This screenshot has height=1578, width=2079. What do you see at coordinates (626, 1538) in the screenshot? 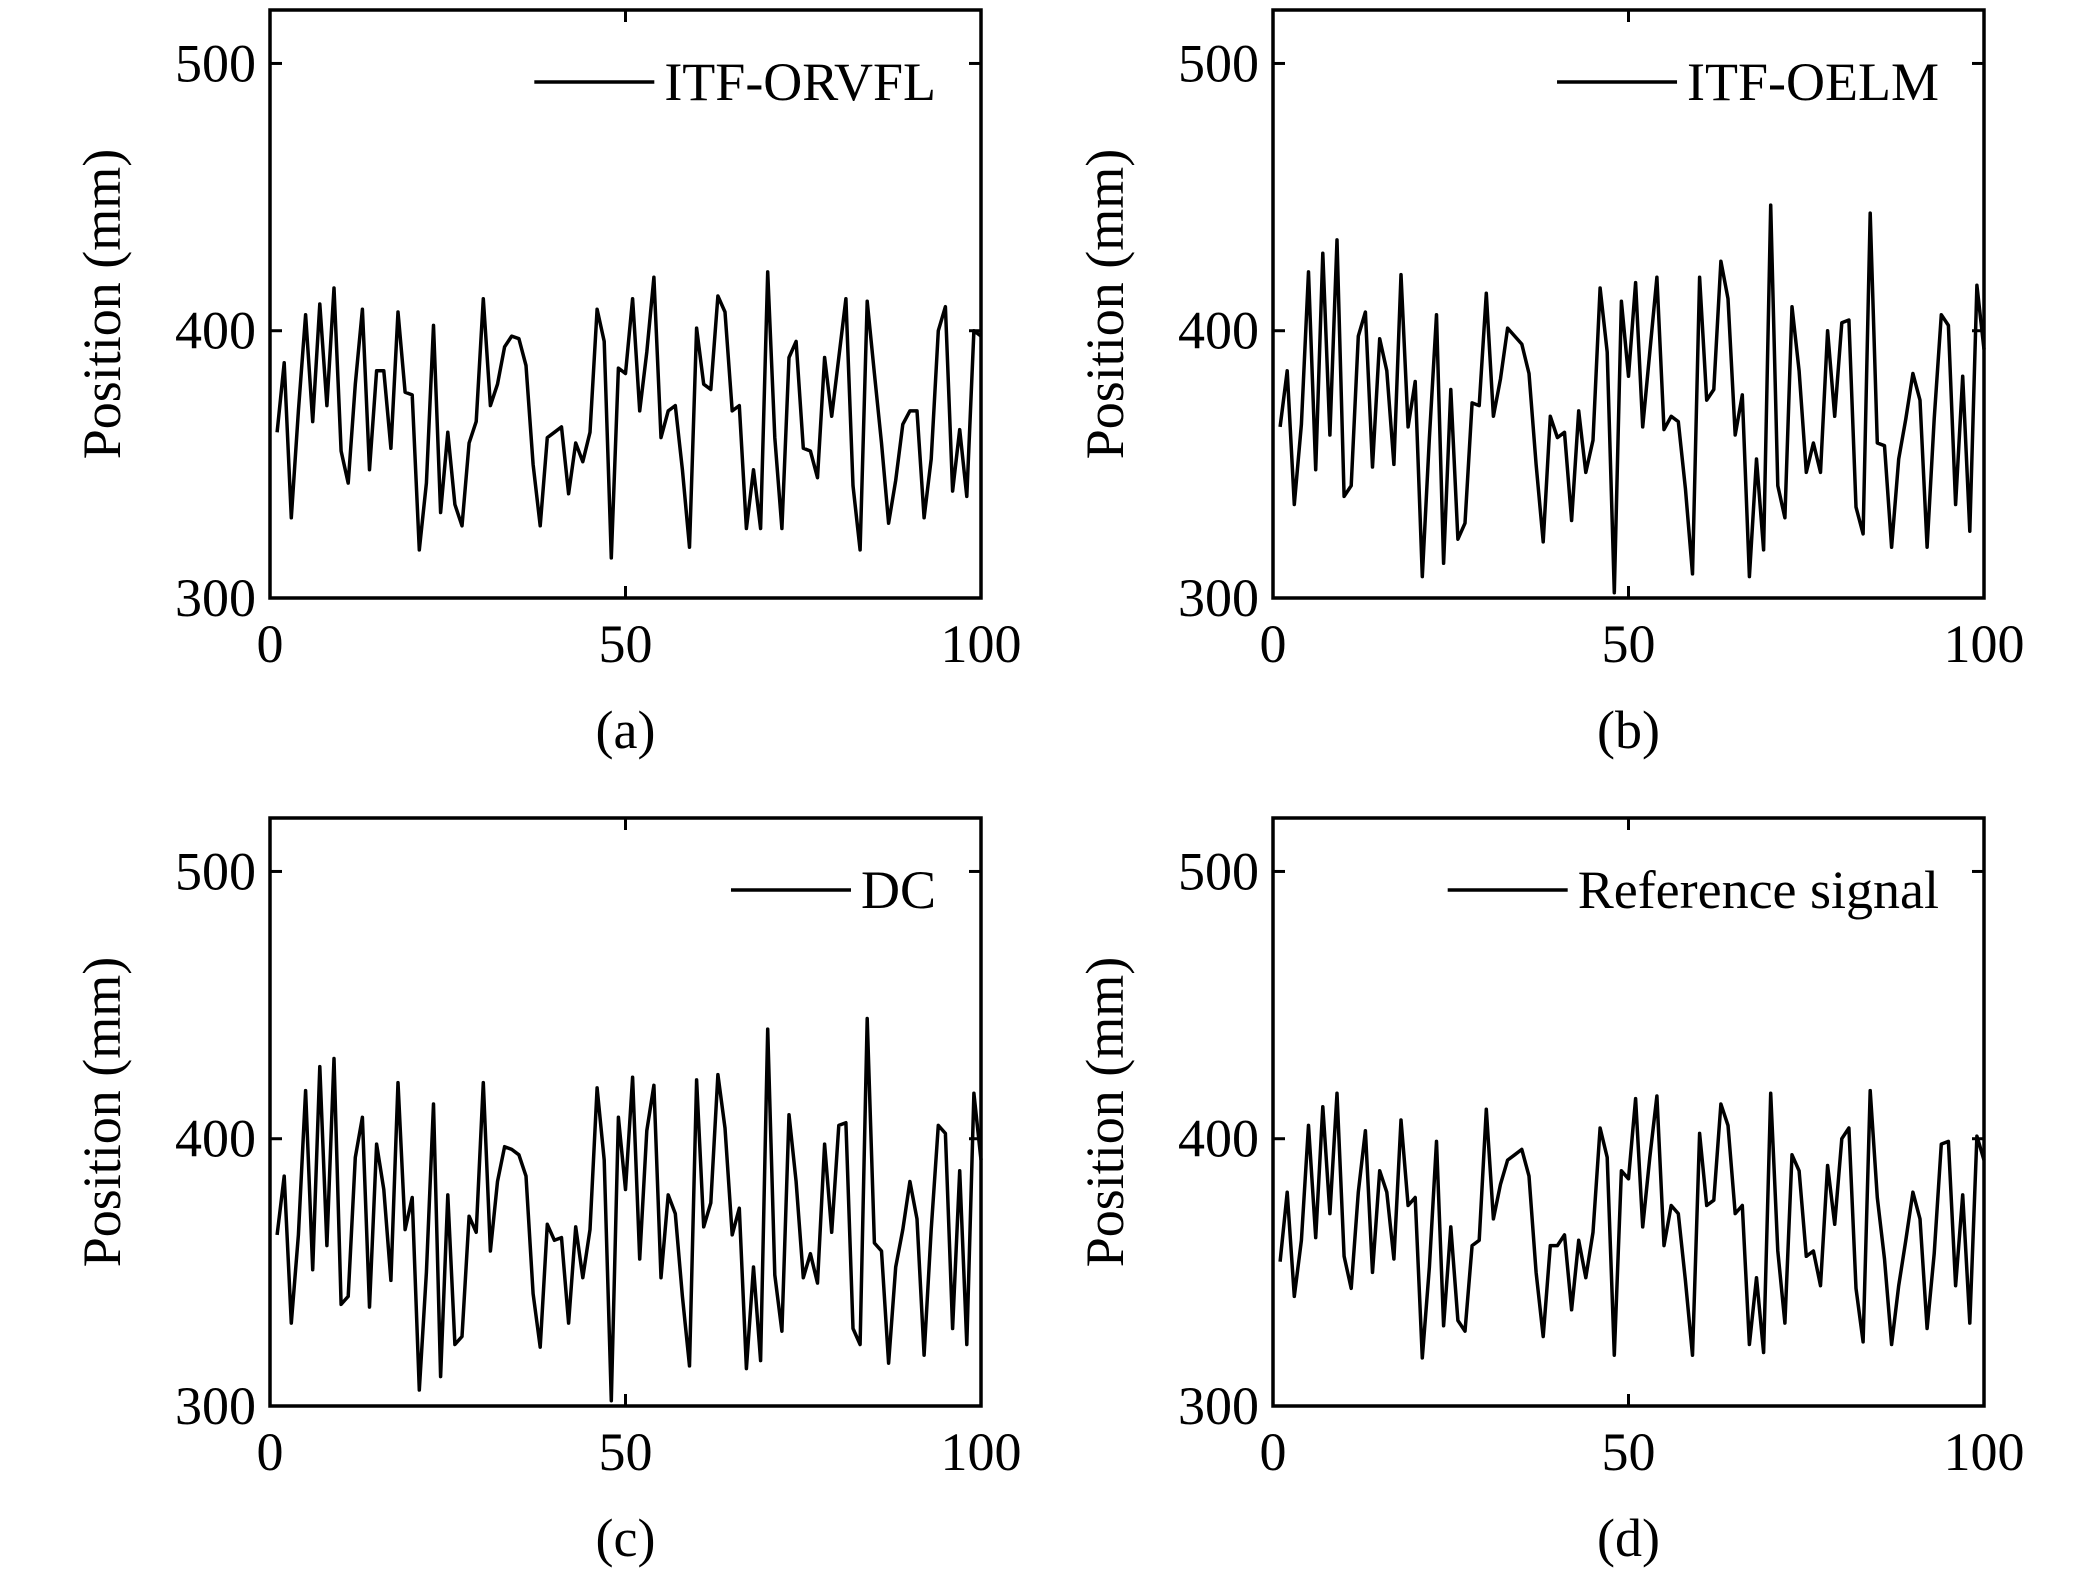
I see `panel-caption: (c)` at bounding box center [626, 1538].